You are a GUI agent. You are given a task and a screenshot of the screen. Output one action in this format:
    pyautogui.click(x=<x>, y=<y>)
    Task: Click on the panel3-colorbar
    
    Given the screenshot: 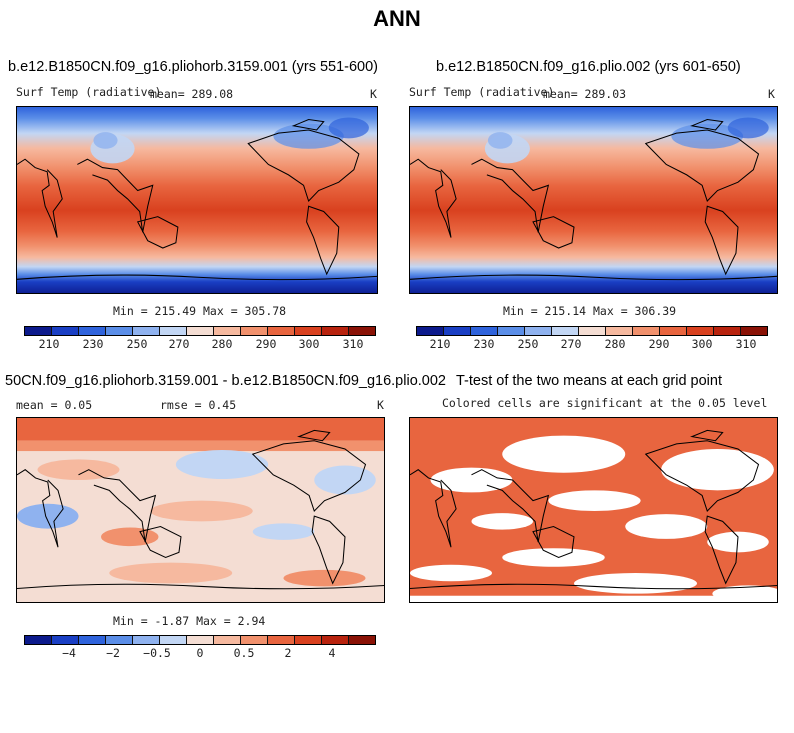 What is the action you would take?
    pyautogui.click(x=200, y=640)
    